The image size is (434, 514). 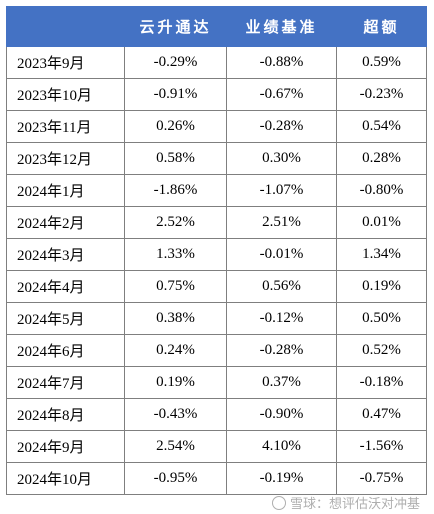 What do you see at coordinates (175, 126) in the screenshot?
I see `fund-return-cell: 0.26%` at bounding box center [175, 126].